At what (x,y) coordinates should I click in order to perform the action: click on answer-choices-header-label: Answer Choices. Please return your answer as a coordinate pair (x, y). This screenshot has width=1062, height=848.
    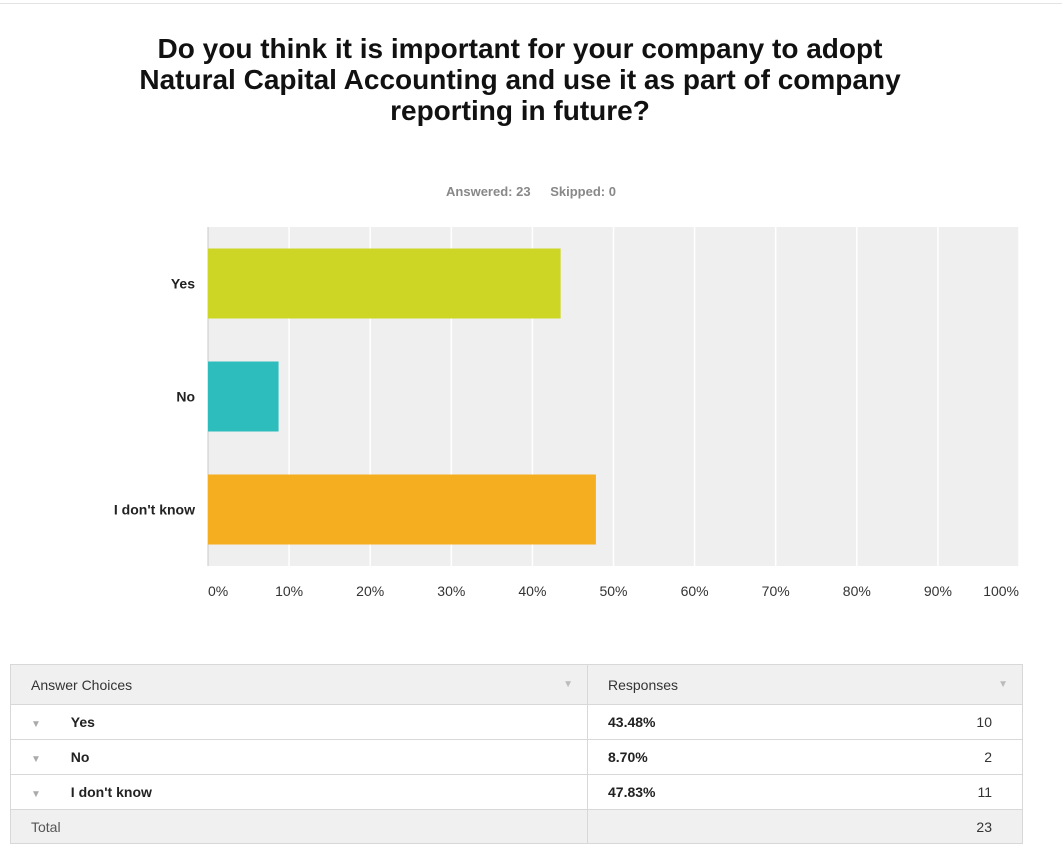
    Looking at the image, I should click on (82, 684).